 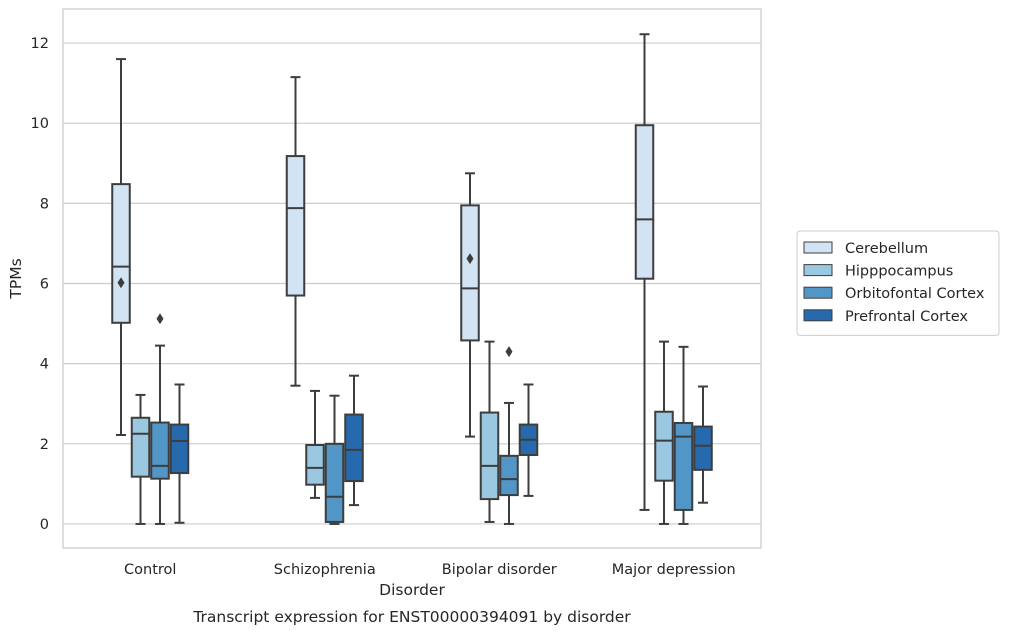 I want to click on x-tick-label: Control, so click(x=150, y=570).